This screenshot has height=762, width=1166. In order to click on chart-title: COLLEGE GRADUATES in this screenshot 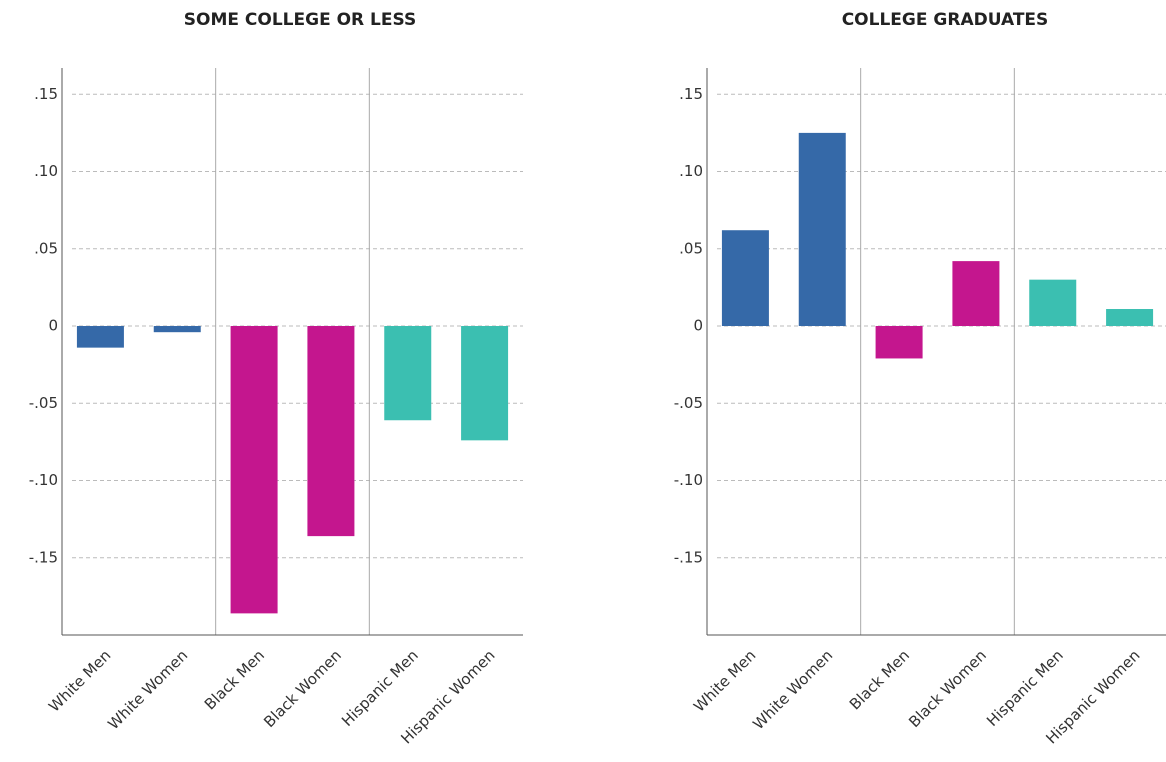, I will do `click(945, 20)`.